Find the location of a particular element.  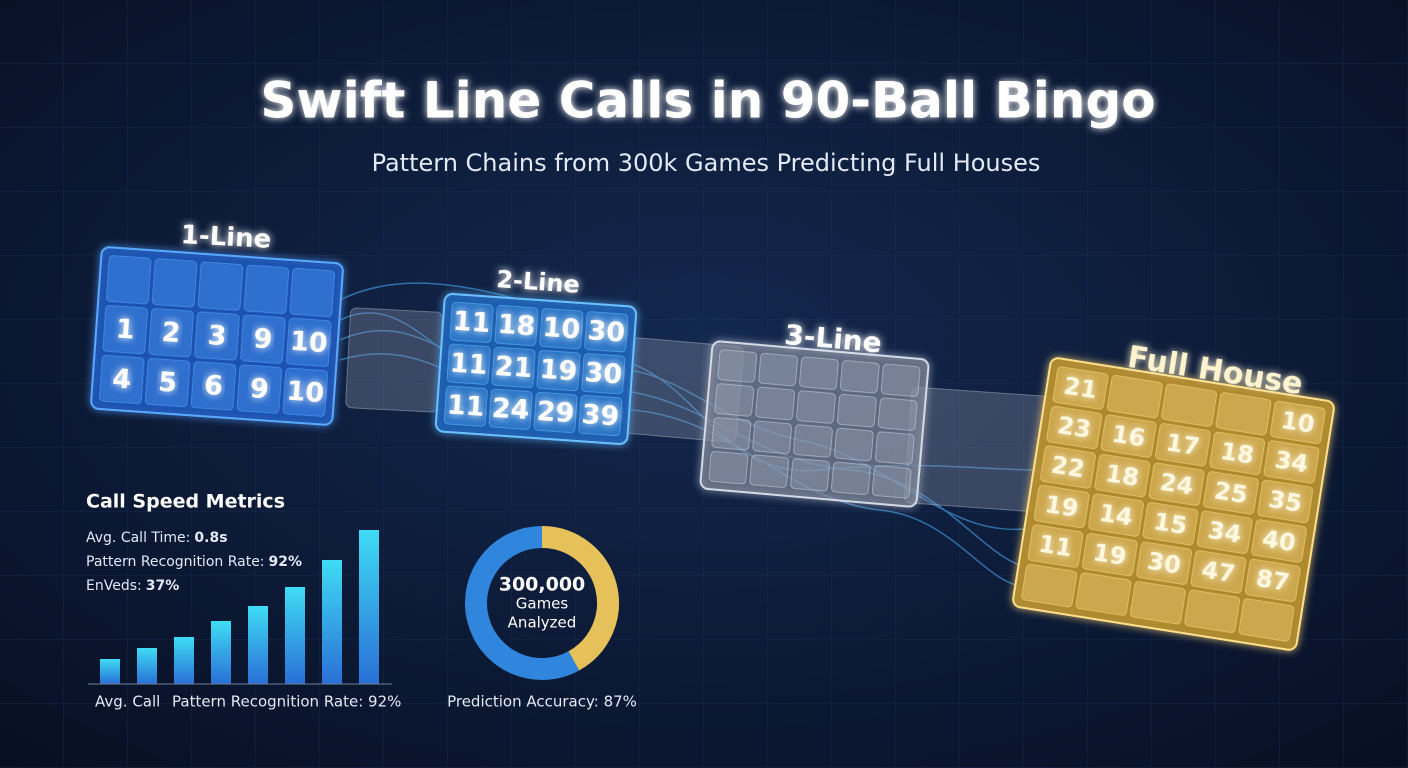

card-number: 34 is located at coordinates (1224, 532).